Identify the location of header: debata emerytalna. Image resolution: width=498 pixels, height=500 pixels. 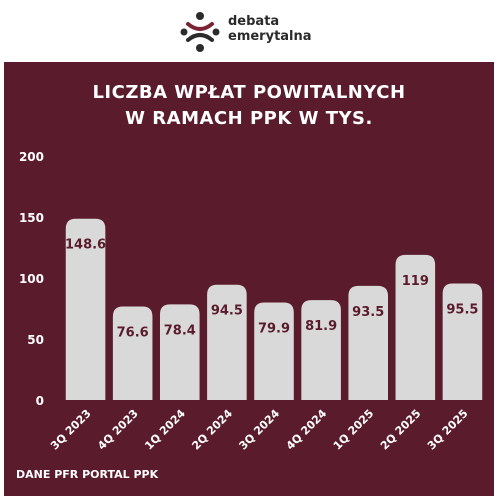
(249, 31).